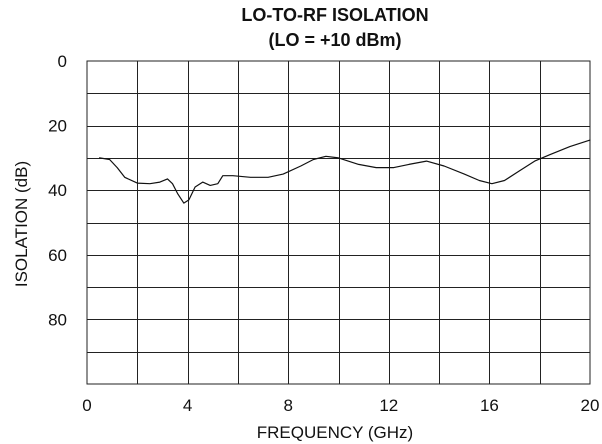  What do you see at coordinates (340, 405) in the screenshot?
I see `x-tick-labels: 0 4 8 12 16 20` at bounding box center [340, 405].